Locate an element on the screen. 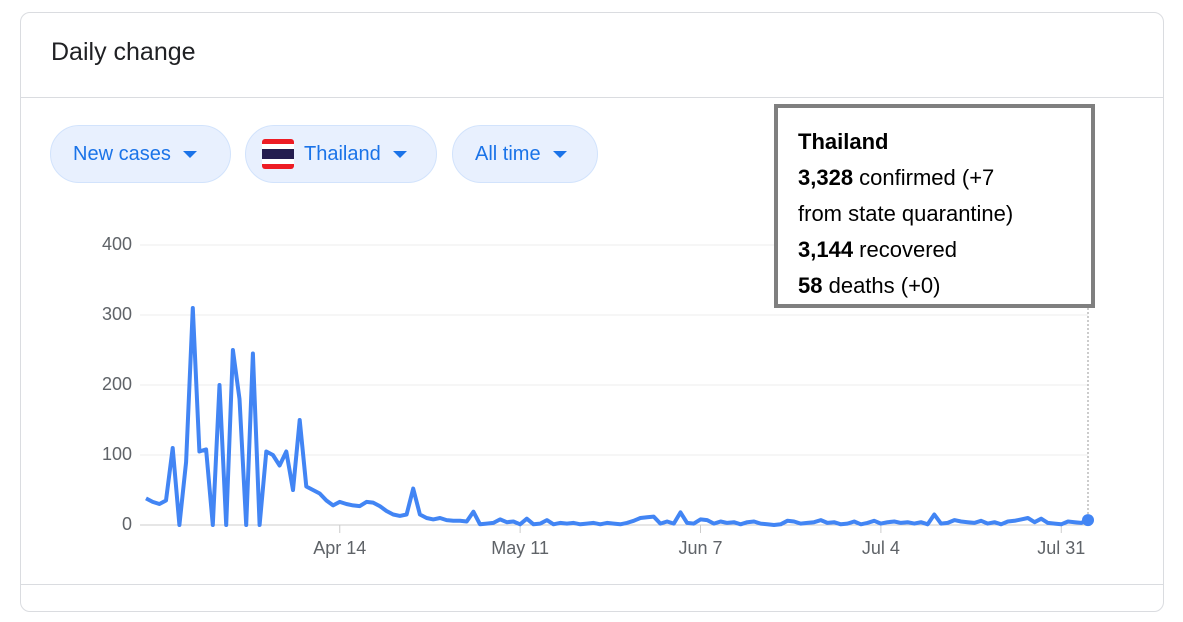 This screenshot has height=622, width=1183. filter-chip: Thailand is located at coordinates (341, 154).